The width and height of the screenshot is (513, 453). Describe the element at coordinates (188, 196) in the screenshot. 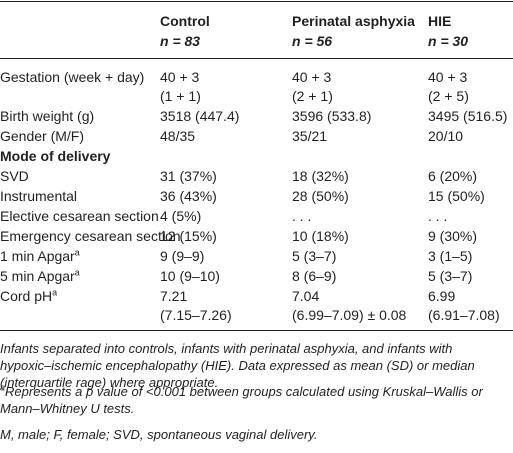

I see `cell: 36 (43%)` at that location.